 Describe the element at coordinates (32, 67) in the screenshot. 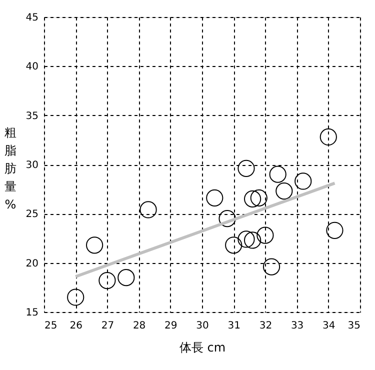

I see `y-tick-label: 40` at that location.